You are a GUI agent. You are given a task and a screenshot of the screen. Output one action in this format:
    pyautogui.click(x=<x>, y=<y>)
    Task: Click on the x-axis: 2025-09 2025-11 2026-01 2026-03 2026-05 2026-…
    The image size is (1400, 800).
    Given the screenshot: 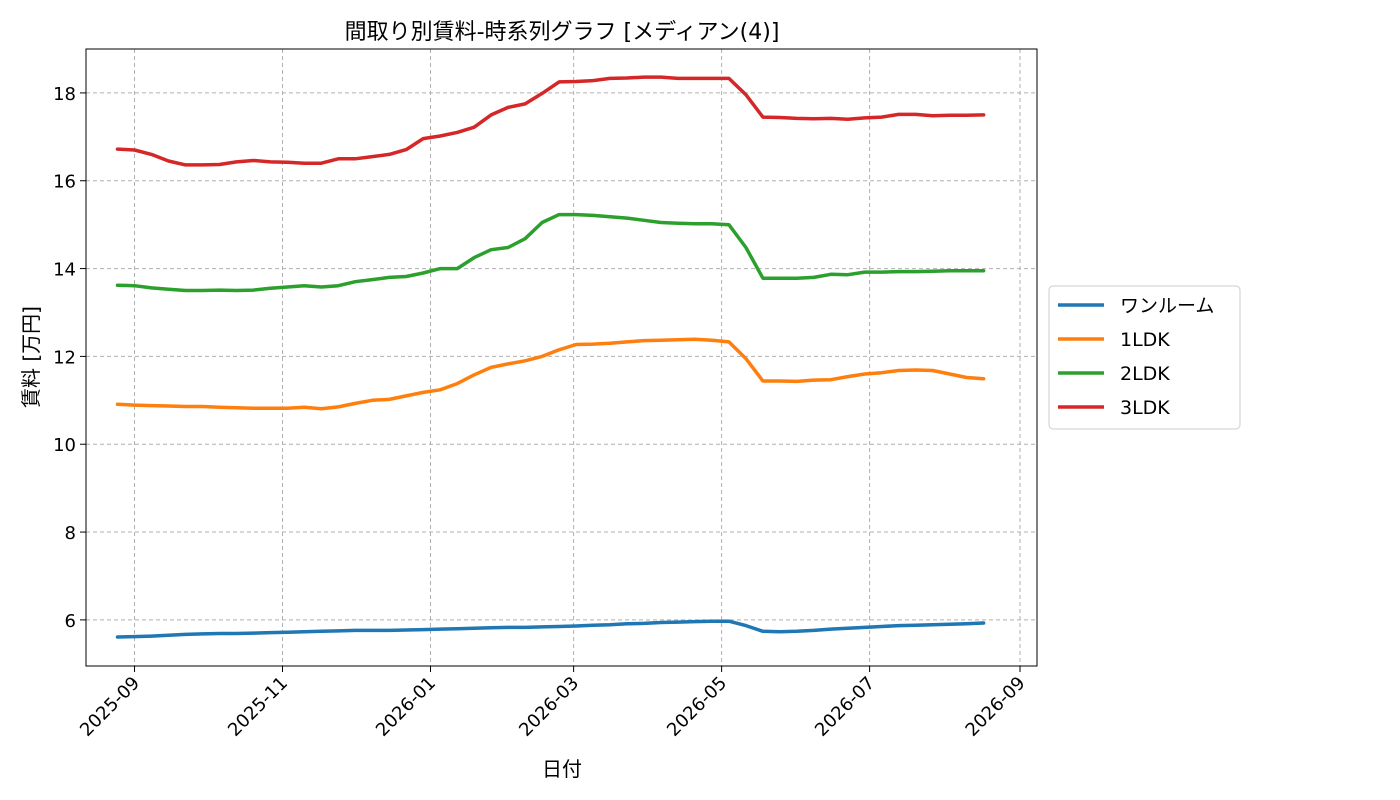 What is the action you would take?
    pyautogui.click(x=553, y=703)
    